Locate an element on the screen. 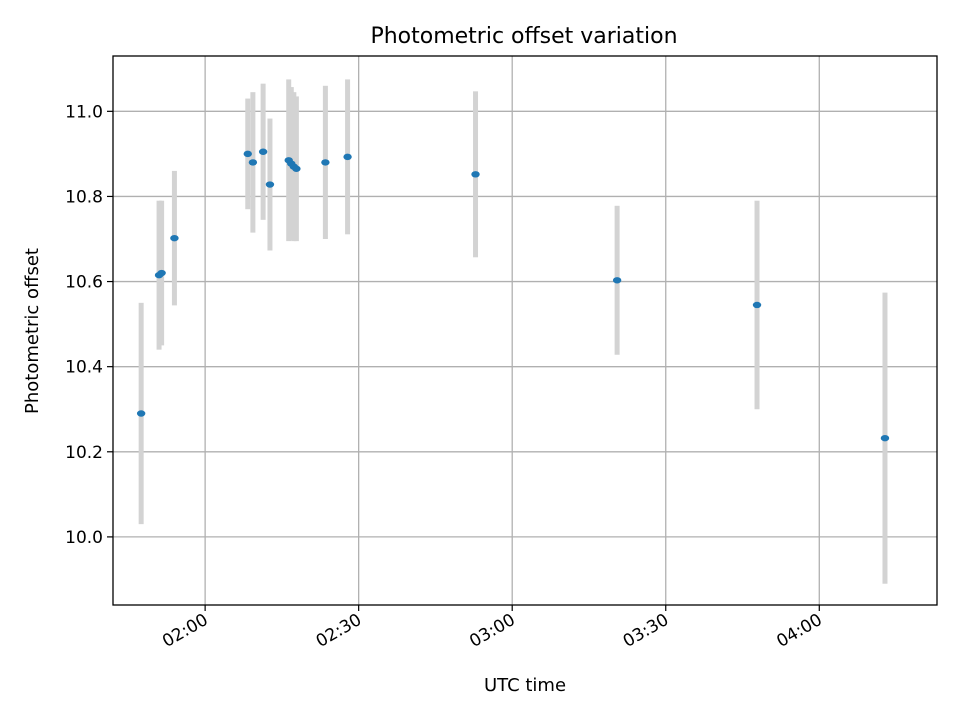  y-axis-label: Photometric offset is located at coordinates (32, 331).